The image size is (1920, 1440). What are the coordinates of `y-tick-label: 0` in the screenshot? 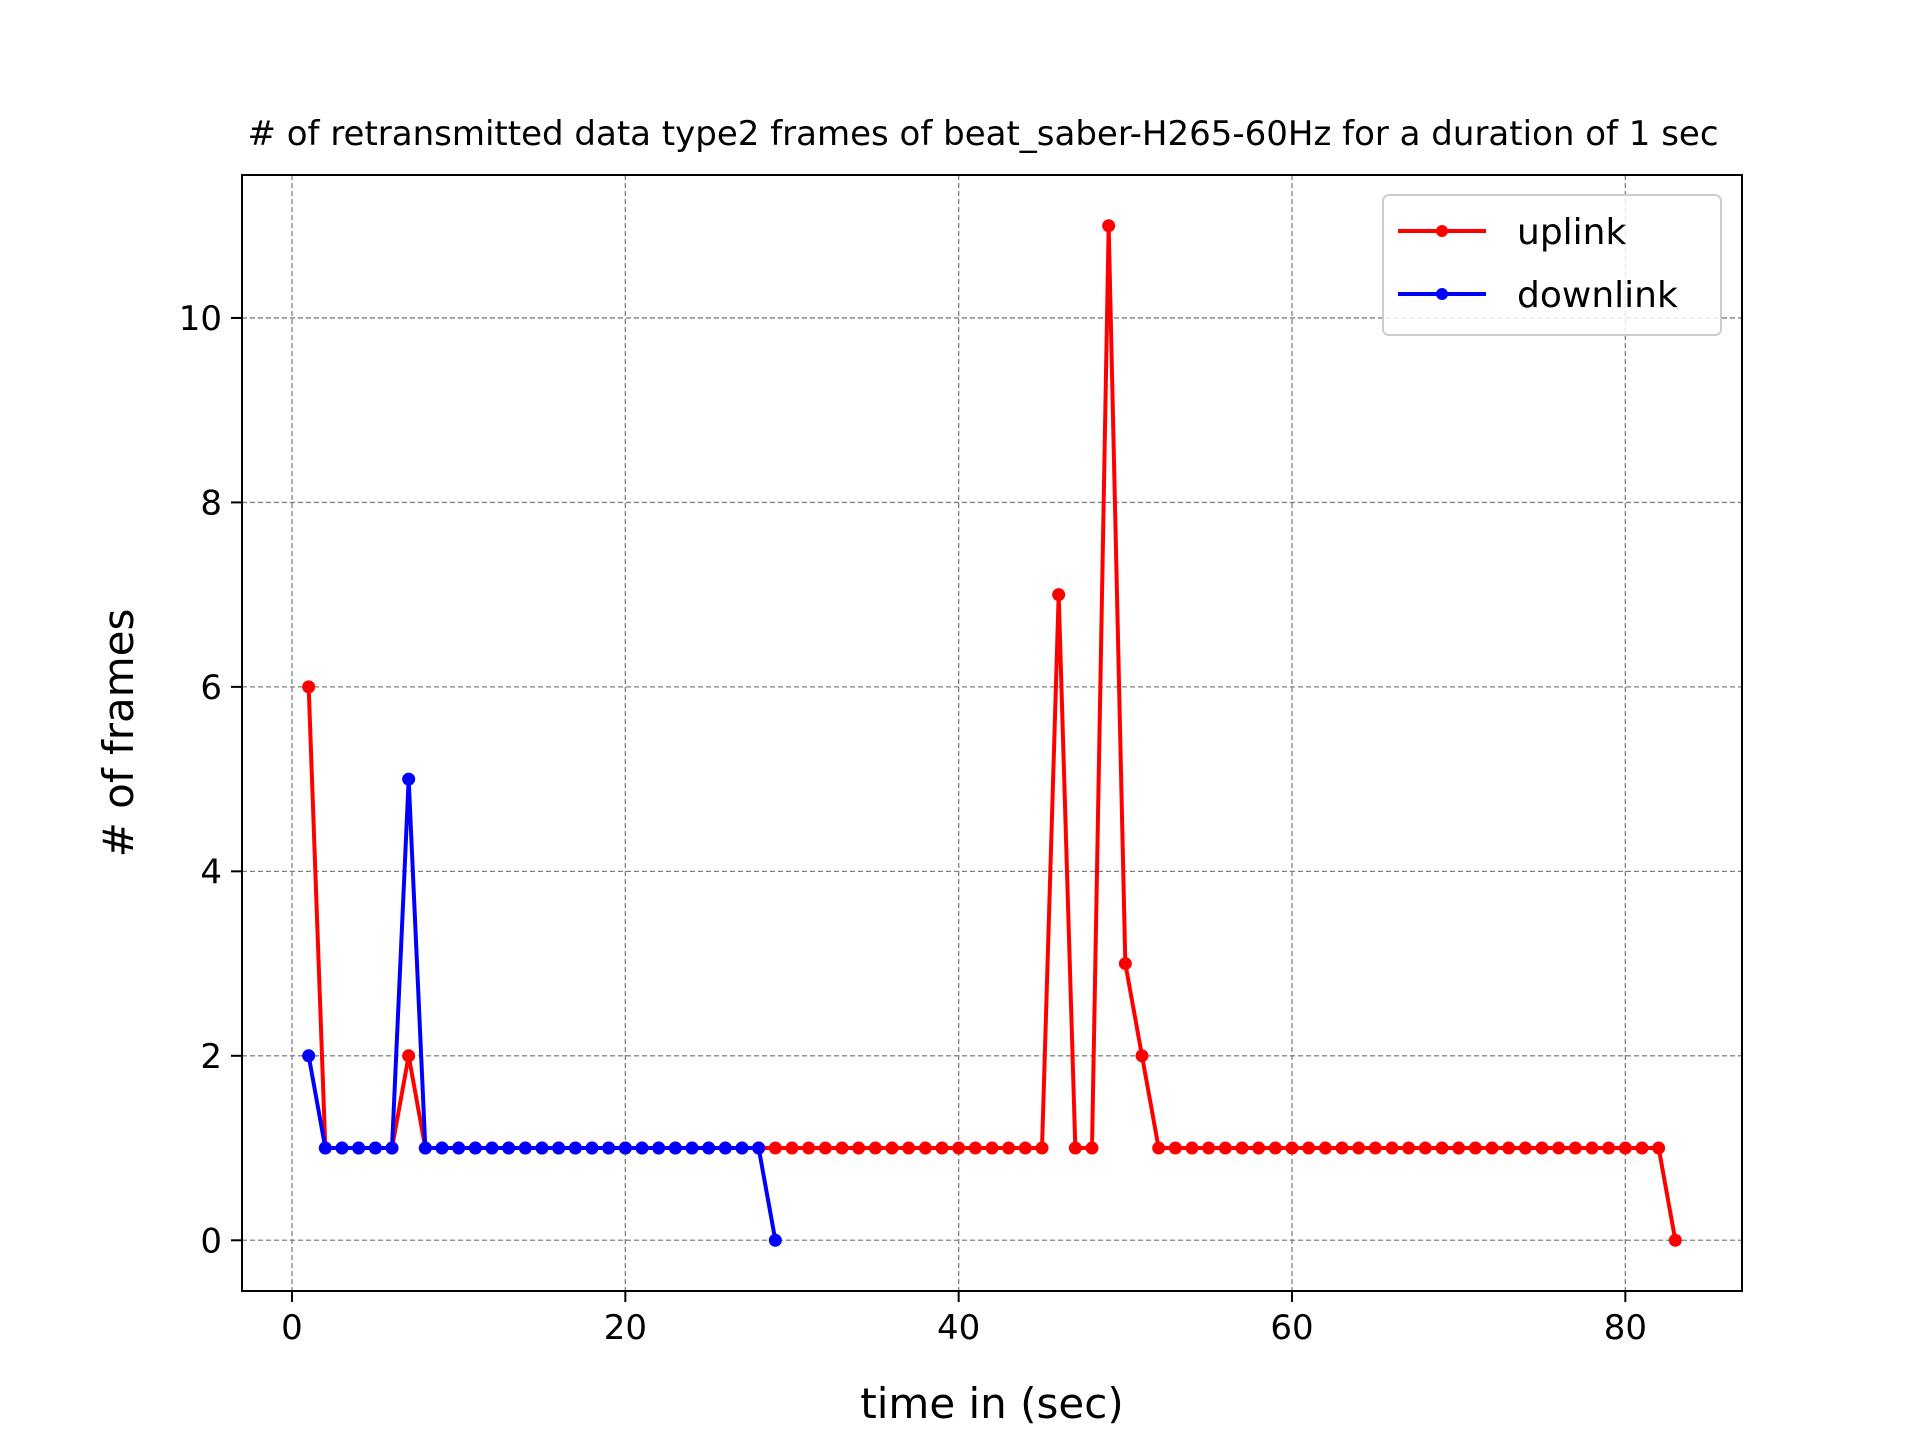 It's located at (211, 1241).